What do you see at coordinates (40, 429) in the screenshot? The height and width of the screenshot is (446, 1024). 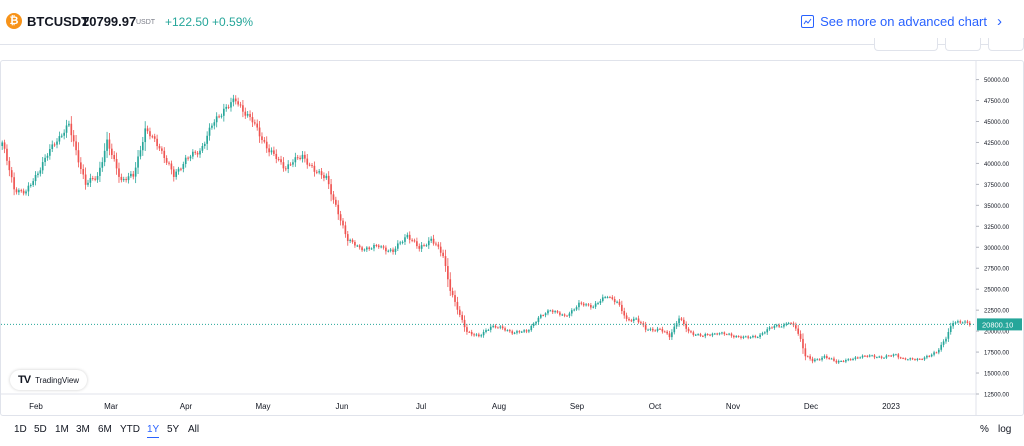 I see `range-5d-button: 5D` at bounding box center [40, 429].